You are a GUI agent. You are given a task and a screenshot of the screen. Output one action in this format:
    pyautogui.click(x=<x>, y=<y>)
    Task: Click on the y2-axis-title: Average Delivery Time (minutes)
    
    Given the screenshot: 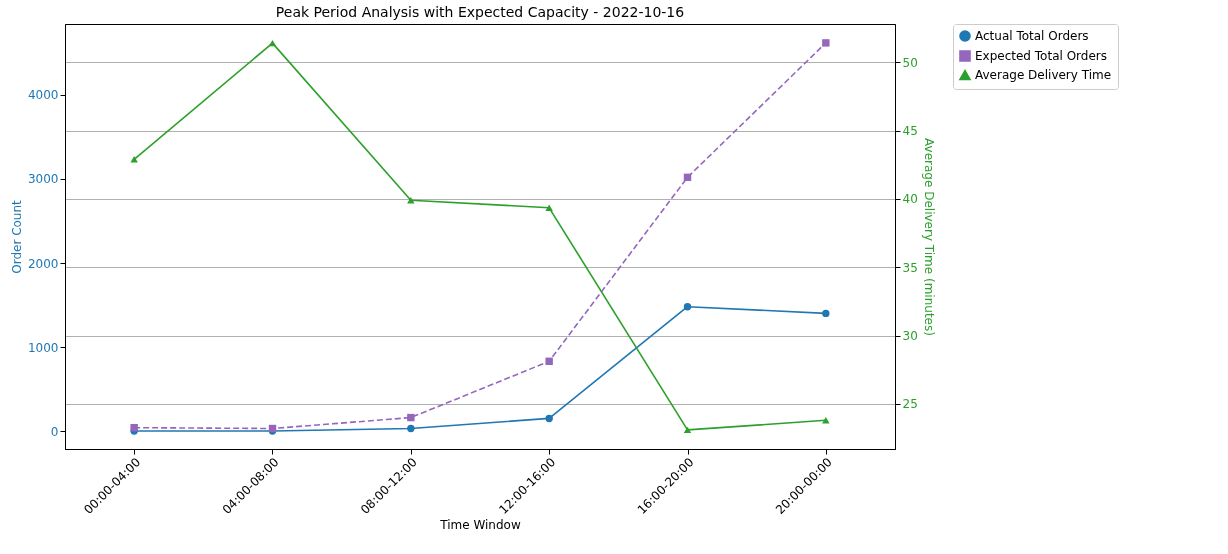 What is the action you would take?
    pyautogui.click(x=928, y=237)
    